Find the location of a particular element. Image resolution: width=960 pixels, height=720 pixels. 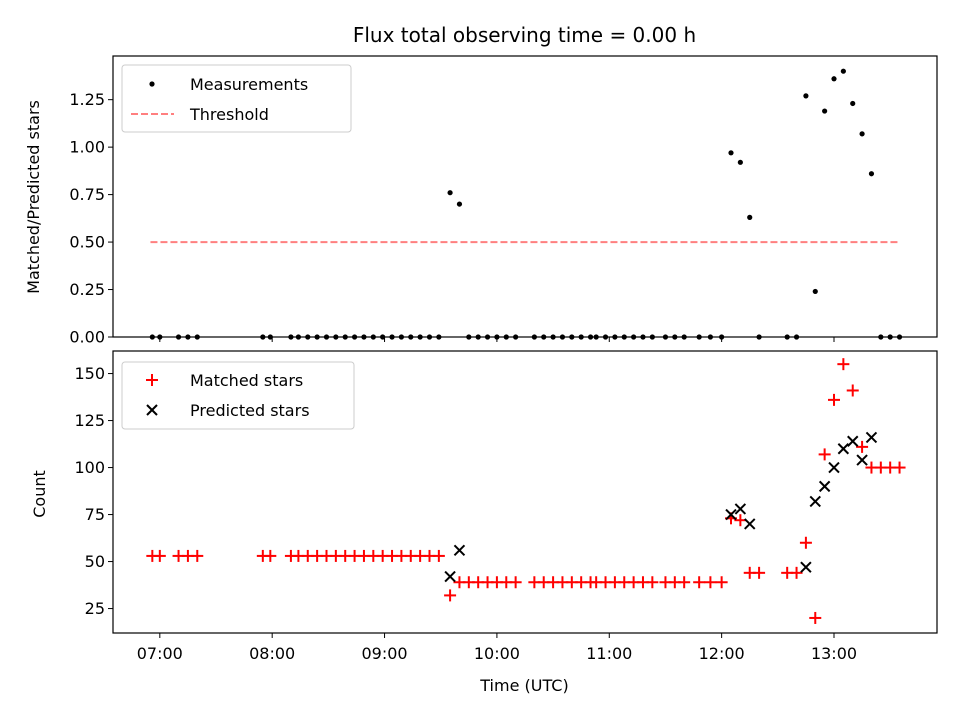

legend-label-measurements: Measurements is located at coordinates (249, 84).